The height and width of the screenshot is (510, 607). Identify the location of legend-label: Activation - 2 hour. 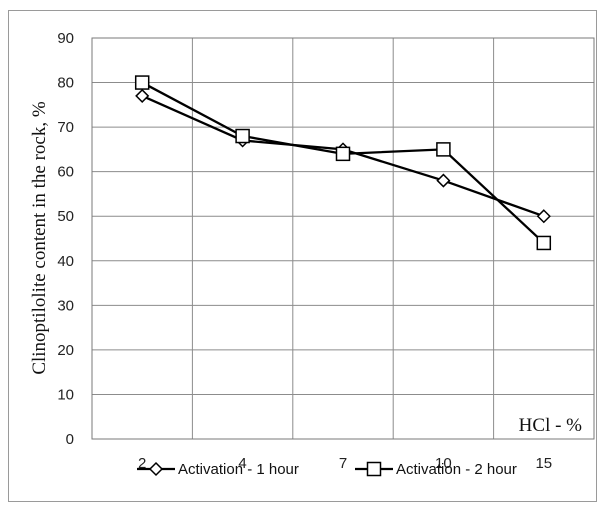
(456, 469).